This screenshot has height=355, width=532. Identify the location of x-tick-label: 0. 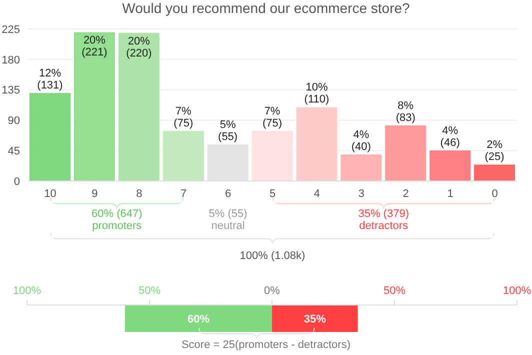
(495, 194).